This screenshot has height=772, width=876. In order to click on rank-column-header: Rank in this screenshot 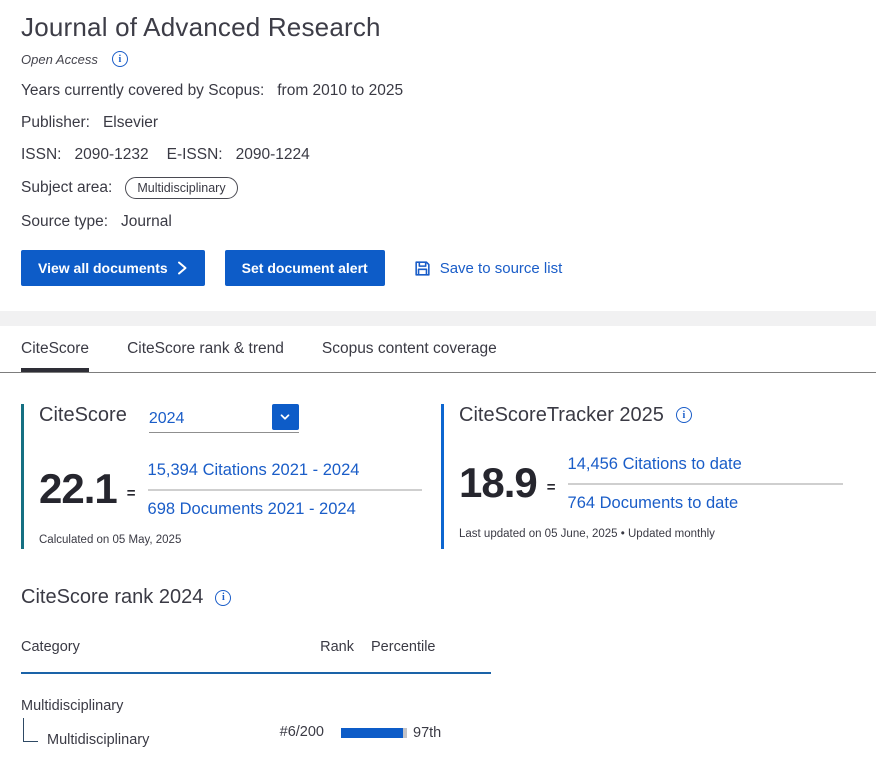, I will do `click(337, 647)`.